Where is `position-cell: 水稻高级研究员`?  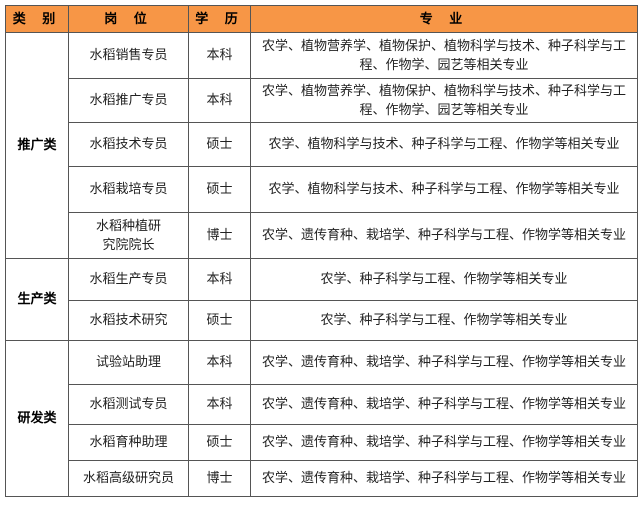 position-cell: 水稻高级研究员 is located at coordinates (128, 478).